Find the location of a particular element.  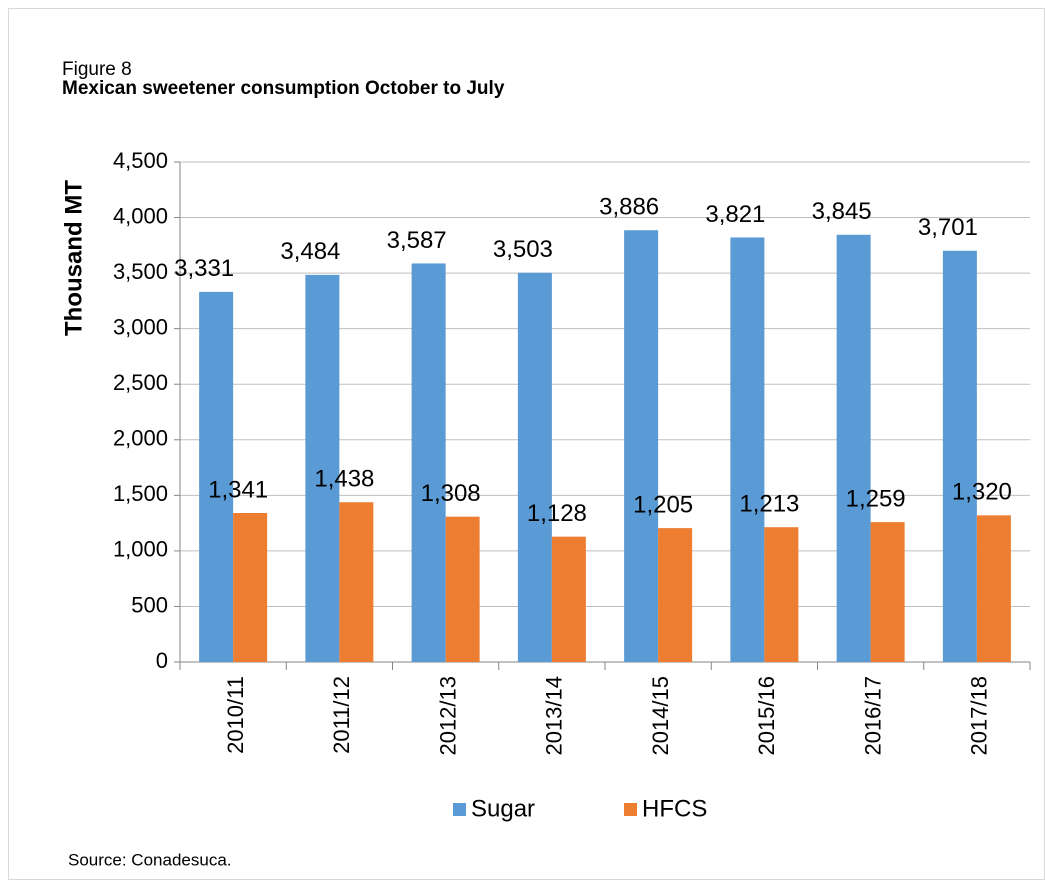

y-tick-label: 3,000 is located at coordinates (140, 326).